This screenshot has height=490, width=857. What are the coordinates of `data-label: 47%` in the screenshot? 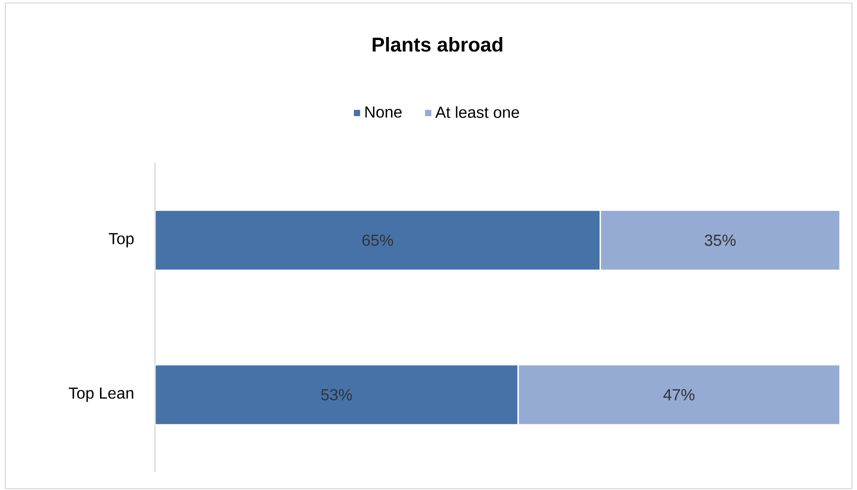 It's located at (678, 394).